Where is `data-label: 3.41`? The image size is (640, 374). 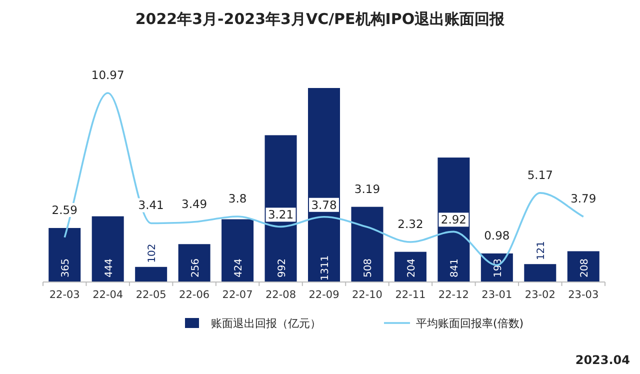
data-label: 3.41 is located at coordinates (151, 205).